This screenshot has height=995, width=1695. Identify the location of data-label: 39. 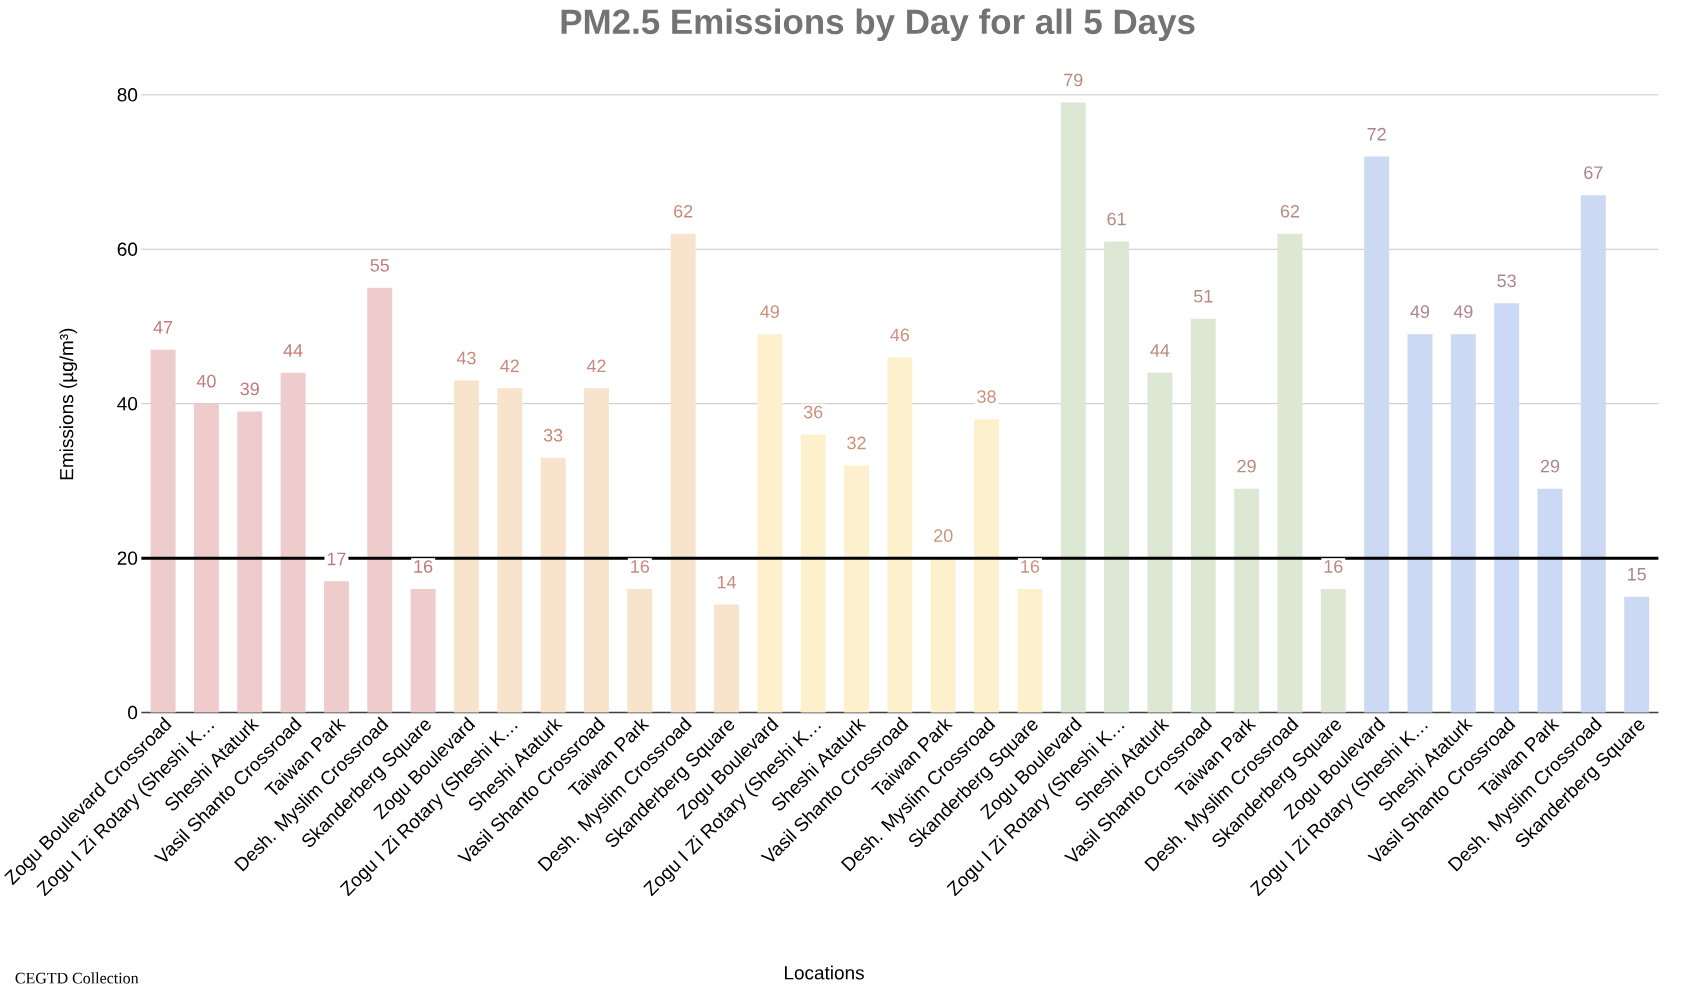
(249, 389).